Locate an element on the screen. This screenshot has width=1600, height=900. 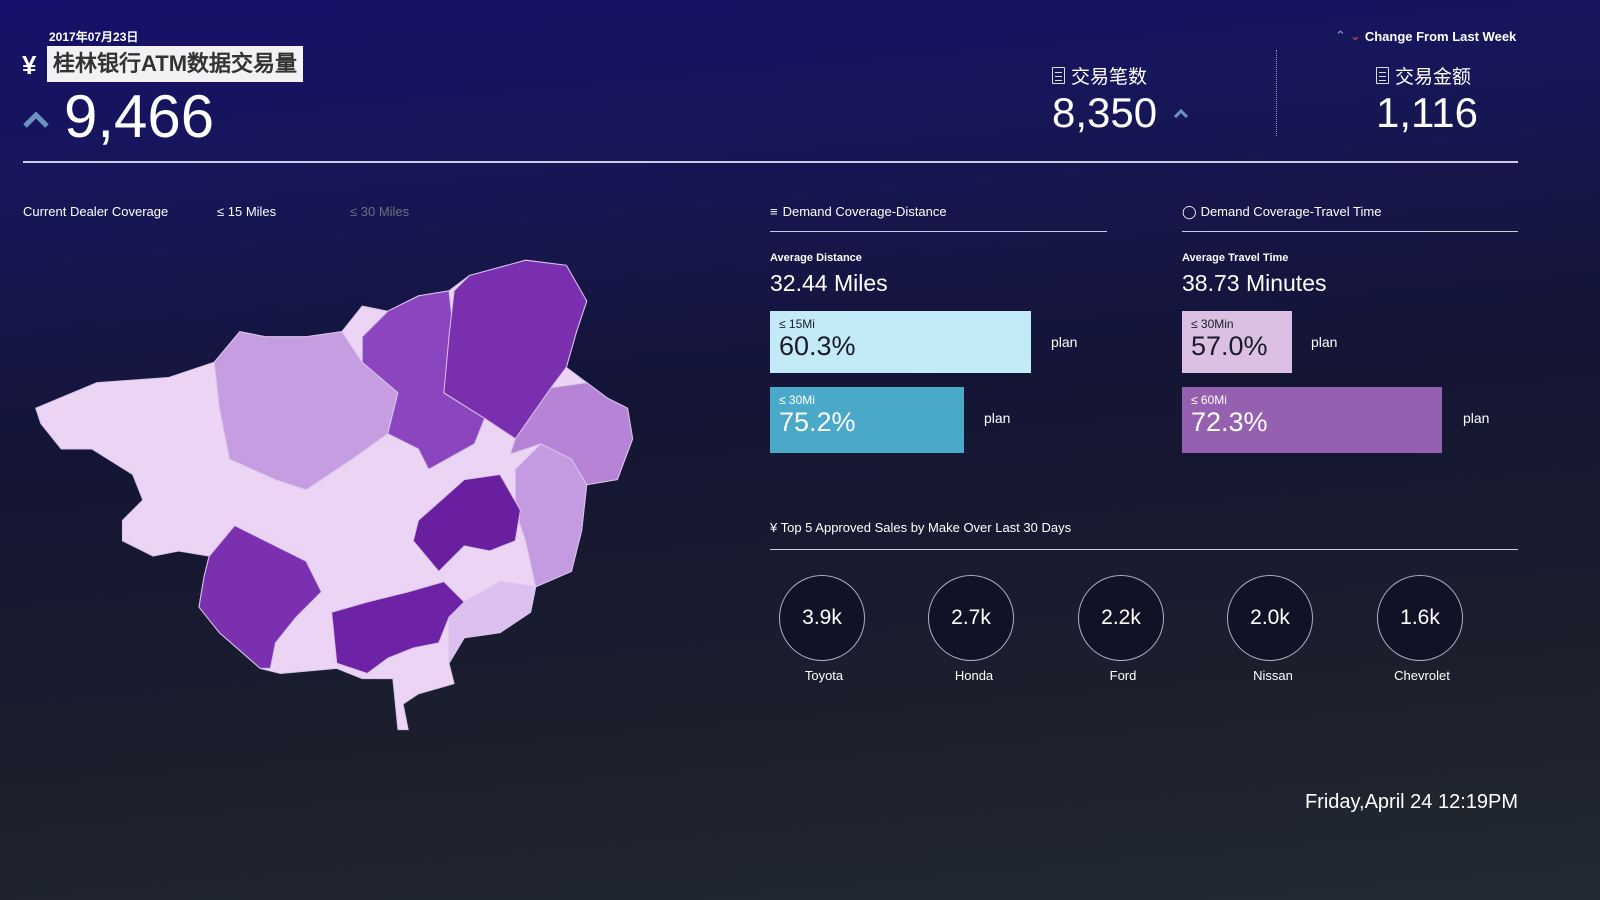
kpi-transaction-amount: 交易金额 1,116 is located at coordinates (1427, 99).